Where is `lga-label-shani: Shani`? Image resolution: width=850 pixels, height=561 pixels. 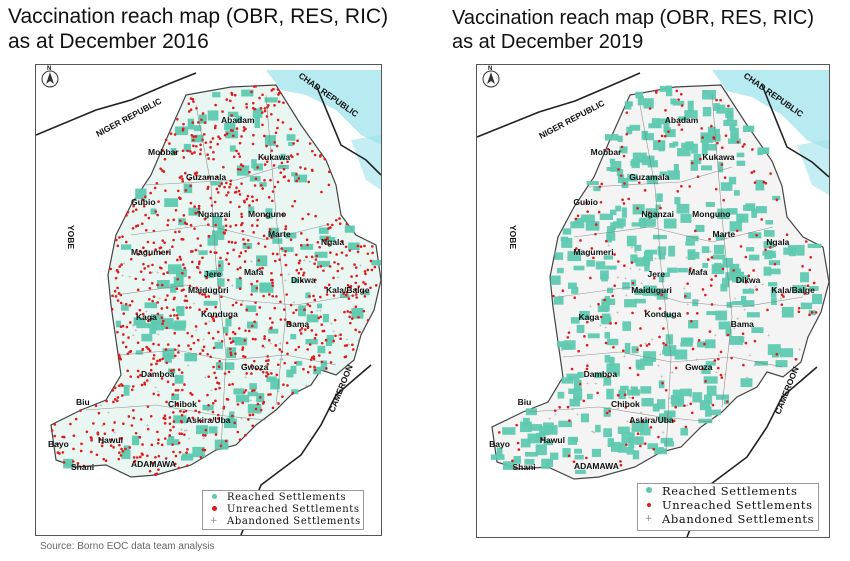 lga-label-shani: Shani is located at coordinates (82, 467).